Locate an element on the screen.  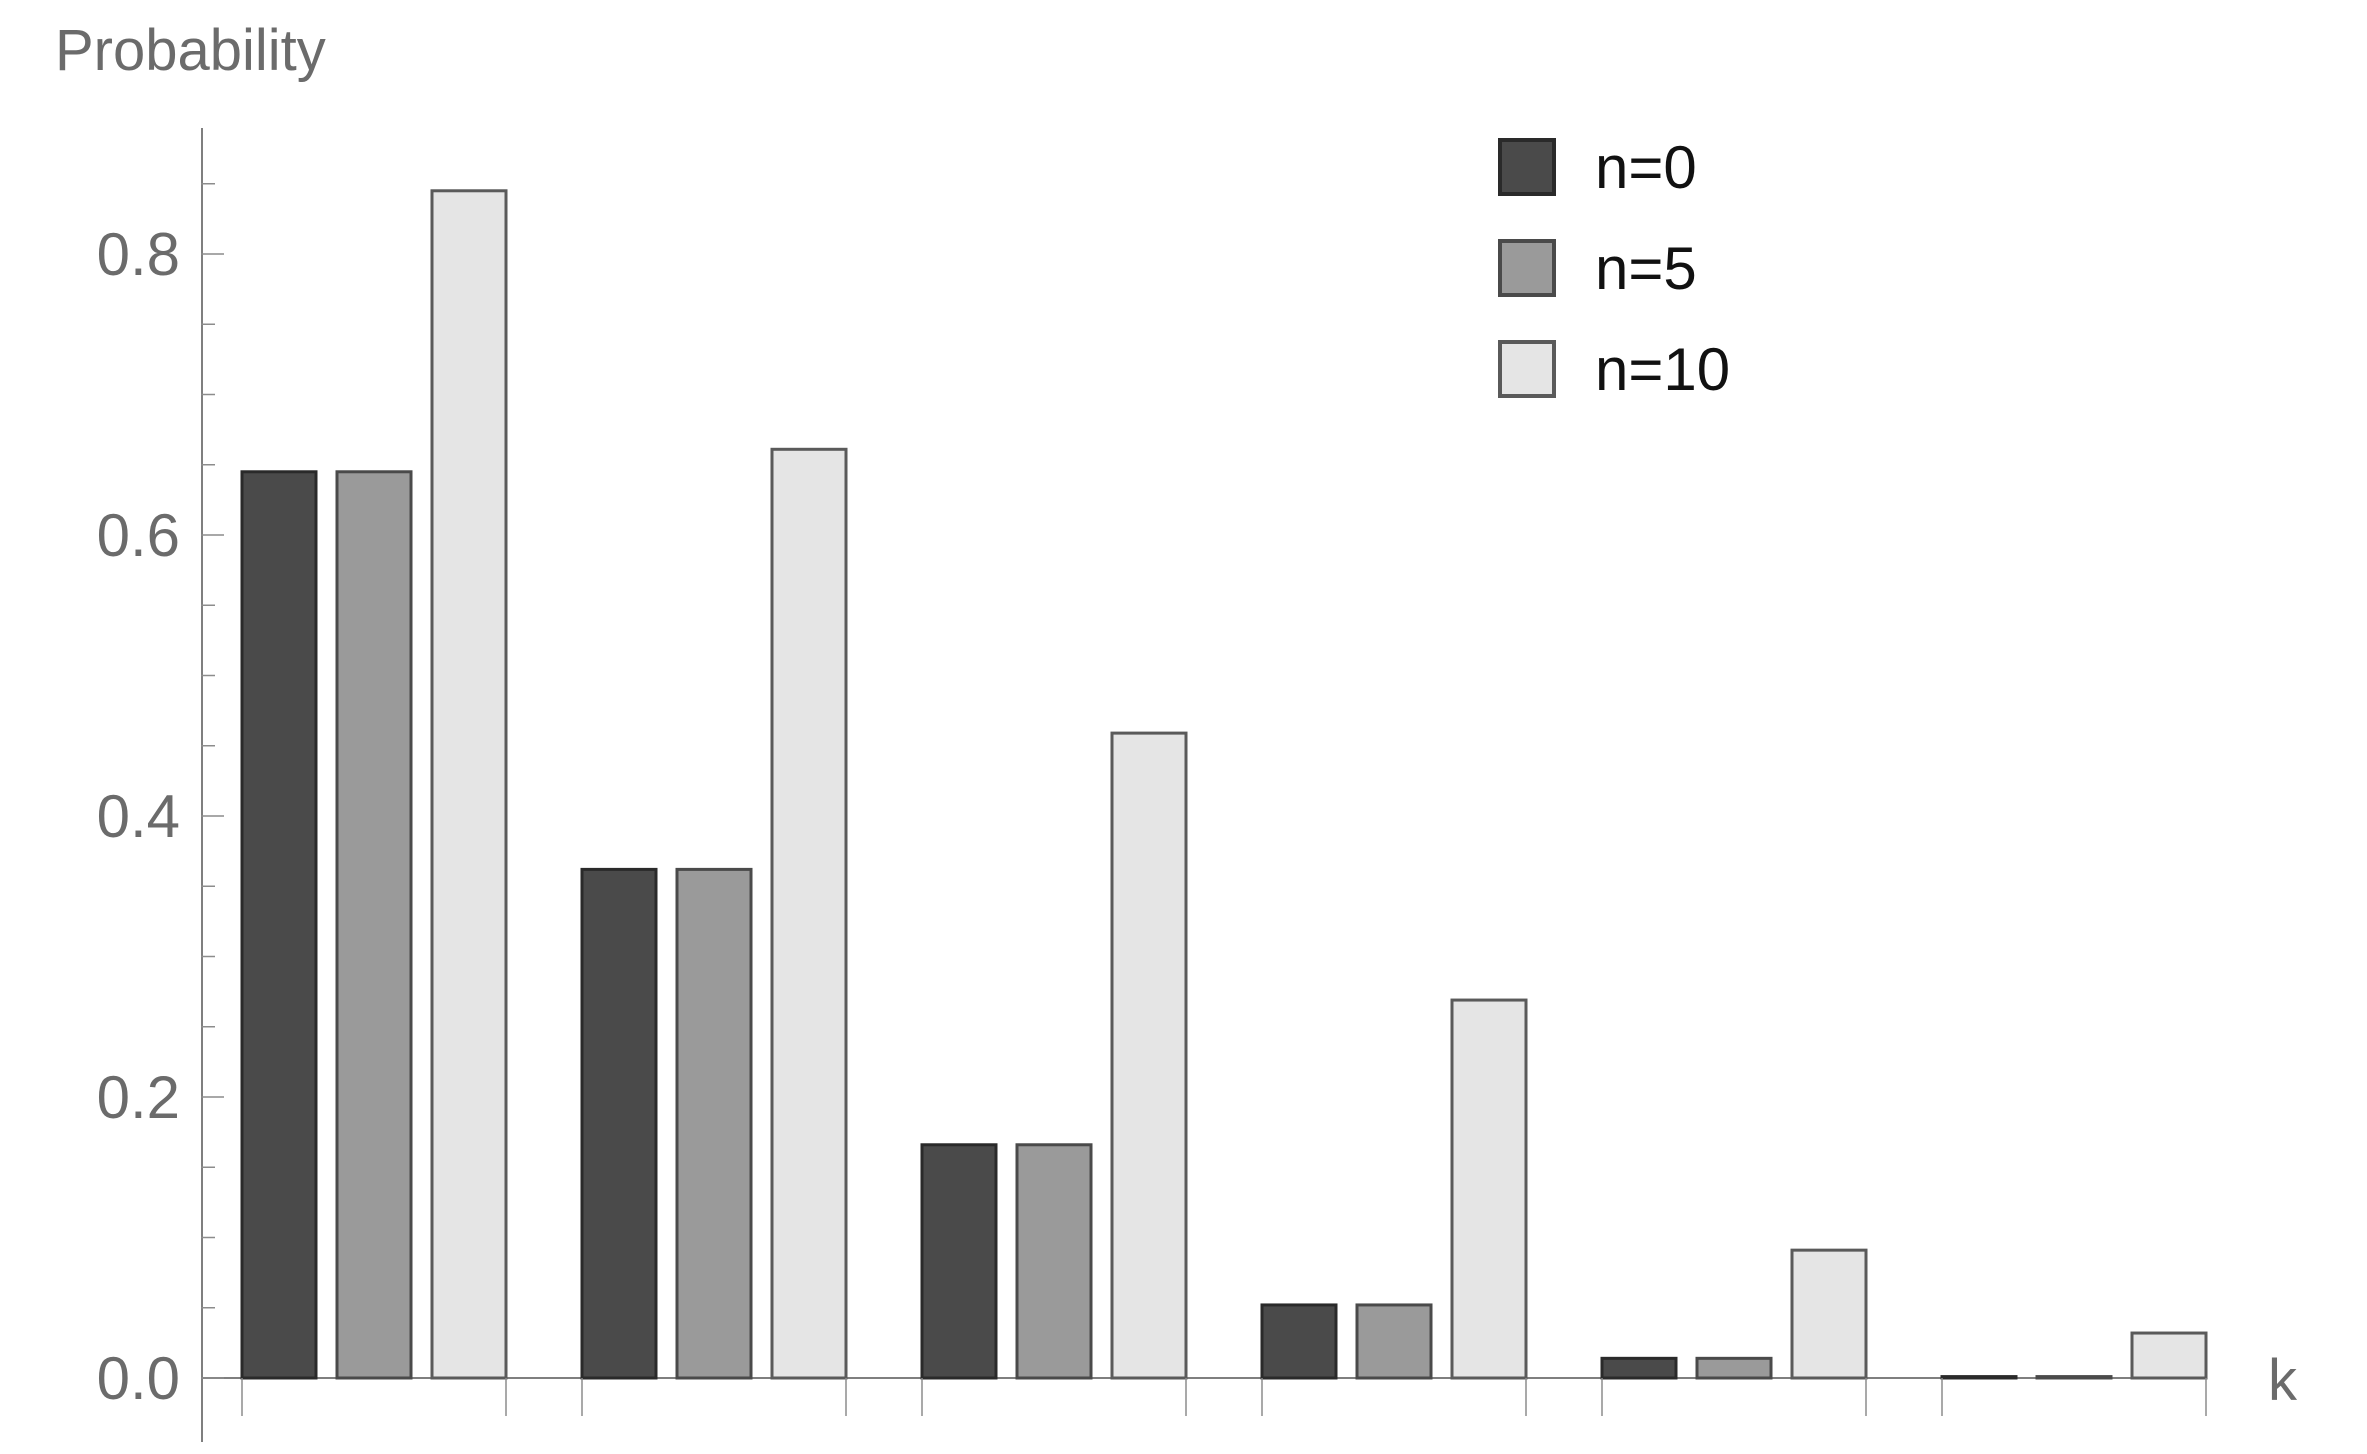
legend: n=0 n=5 n=10 is located at coordinates (1614, 268).